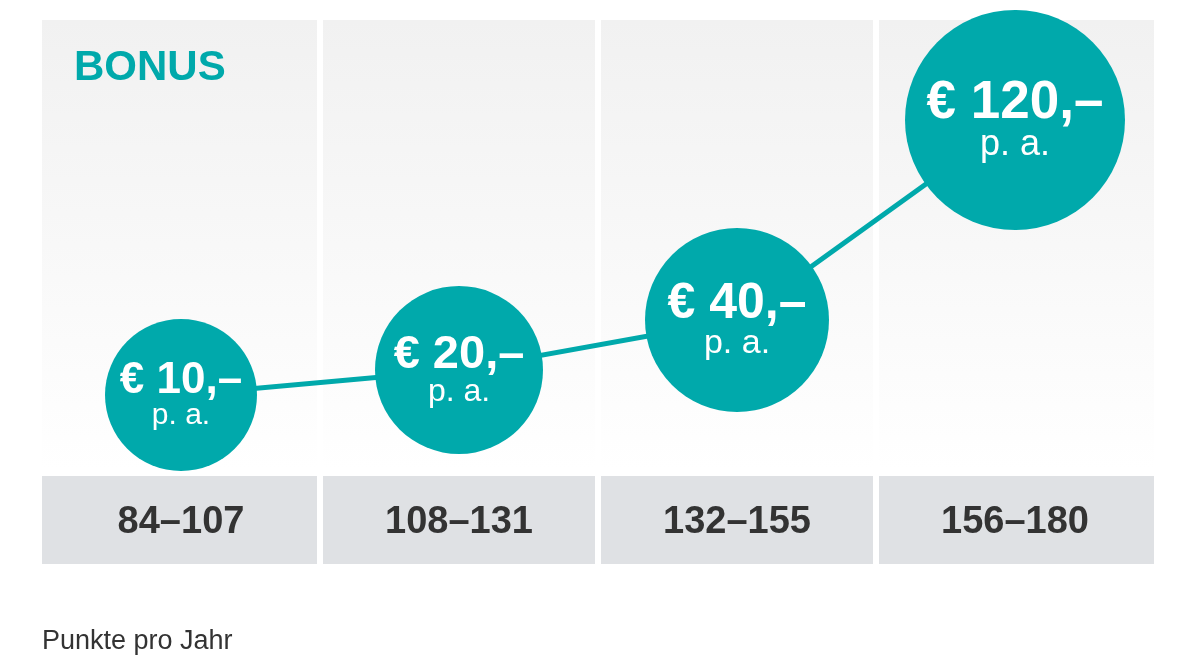 The width and height of the screenshot is (1188, 667). What do you see at coordinates (150, 65) in the screenshot?
I see `chart-title: BONUS` at bounding box center [150, 65].